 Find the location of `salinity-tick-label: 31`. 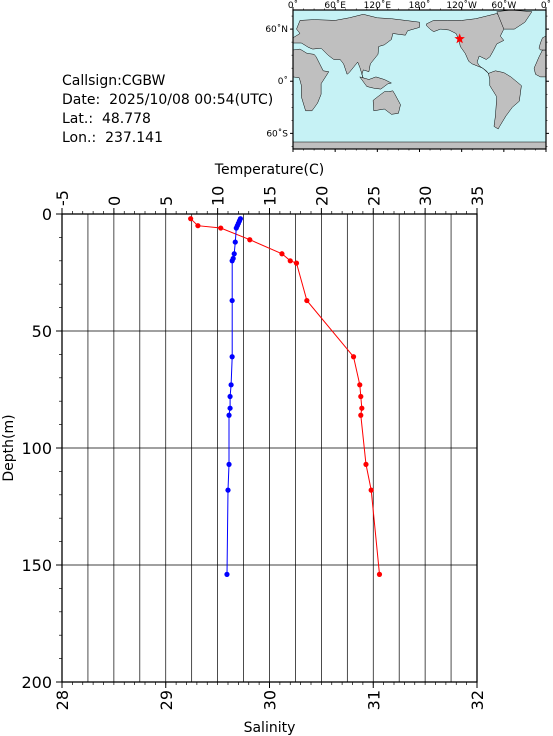

salinity-tick-label: 31 is located at coordinates (373, 700).